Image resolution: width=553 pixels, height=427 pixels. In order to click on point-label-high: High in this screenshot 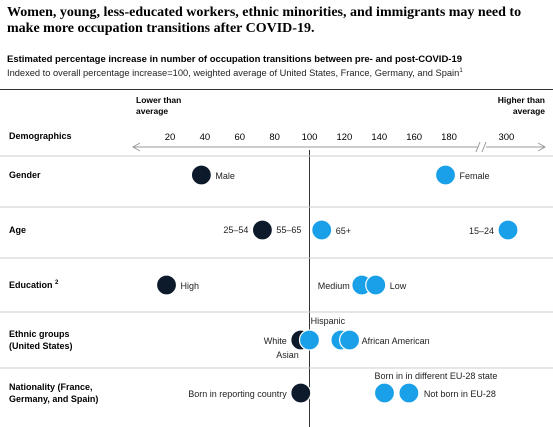, I will do `click(190, 286)`.